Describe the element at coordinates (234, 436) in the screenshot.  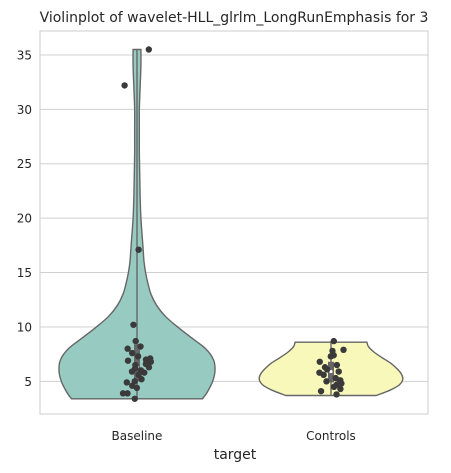
I see `x-tick-labels: Baseline Controls` at that location.